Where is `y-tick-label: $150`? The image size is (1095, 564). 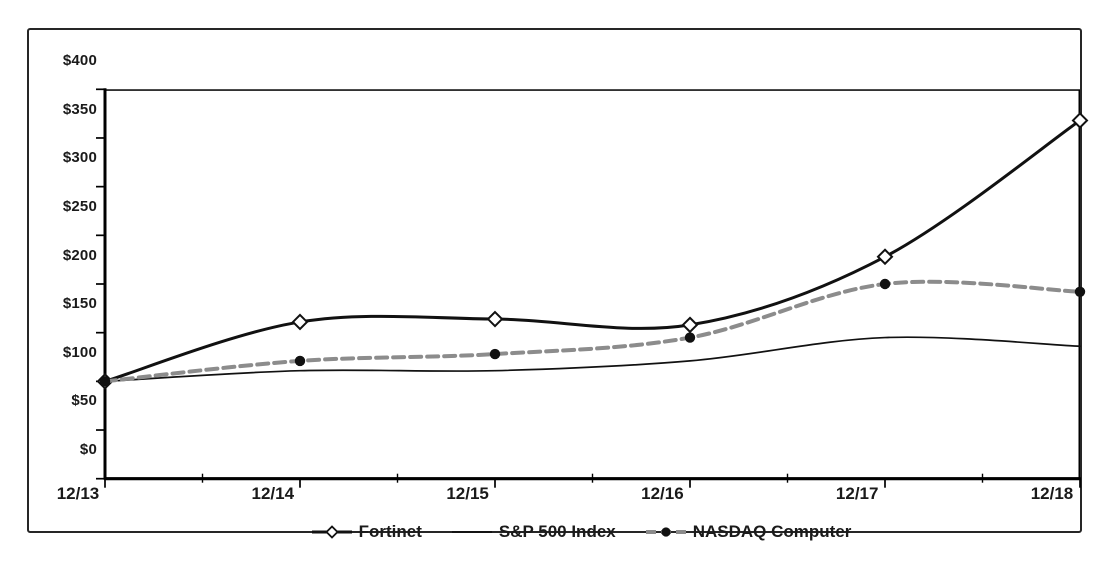 y-tick-label: $150 is located at coordinates (79, 304).